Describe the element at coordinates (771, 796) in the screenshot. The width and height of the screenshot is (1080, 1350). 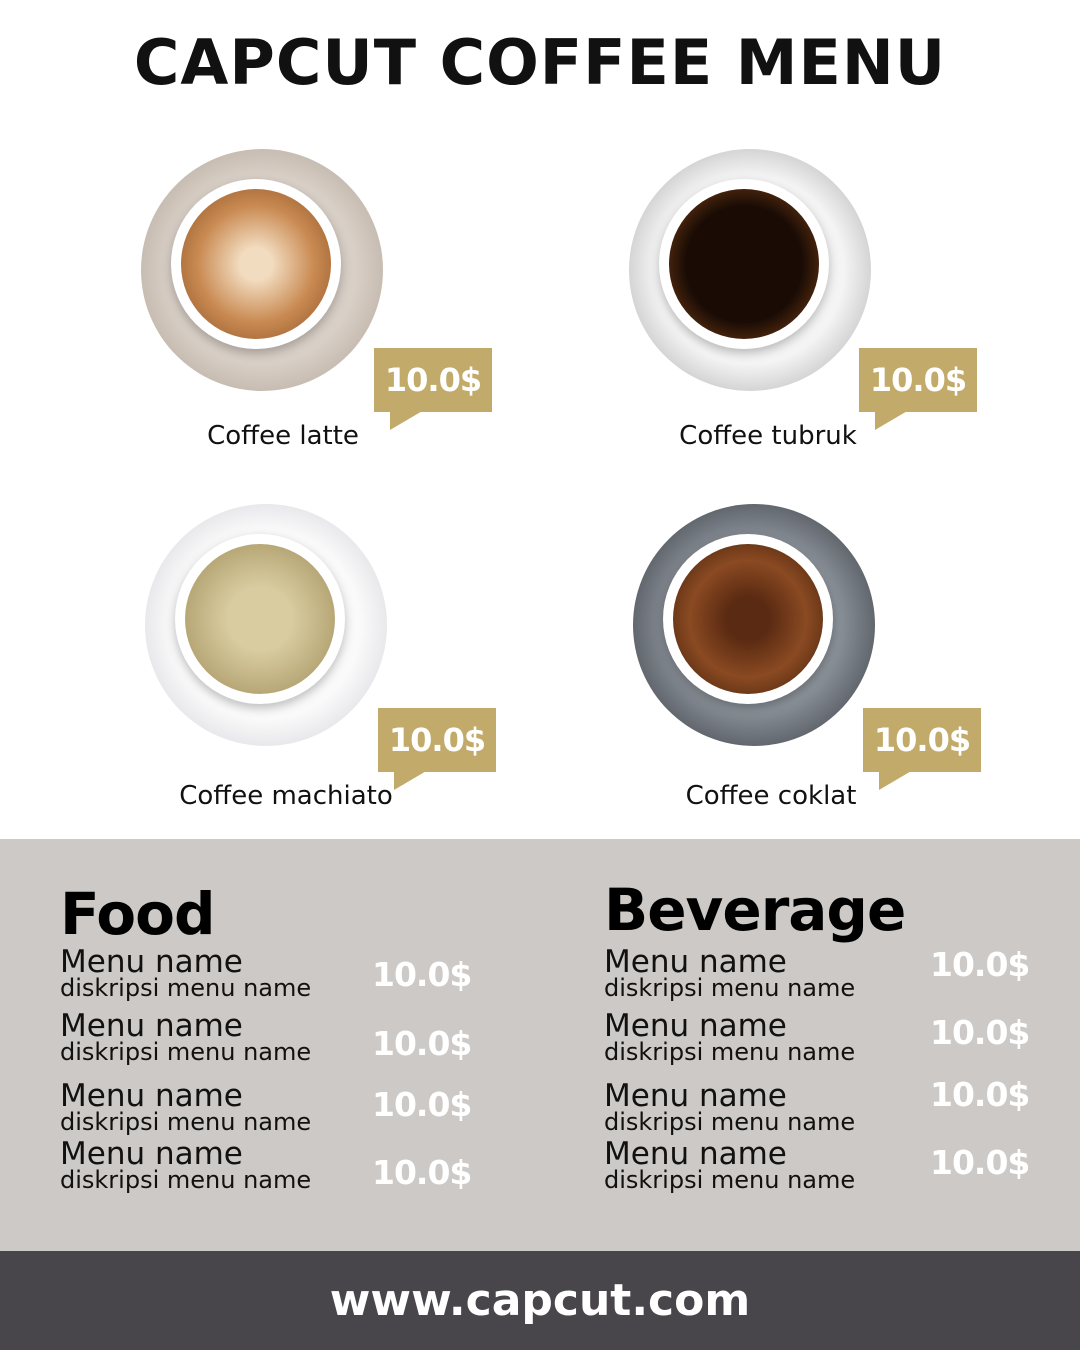
I see `product-name: Coffee coklat` at that location.